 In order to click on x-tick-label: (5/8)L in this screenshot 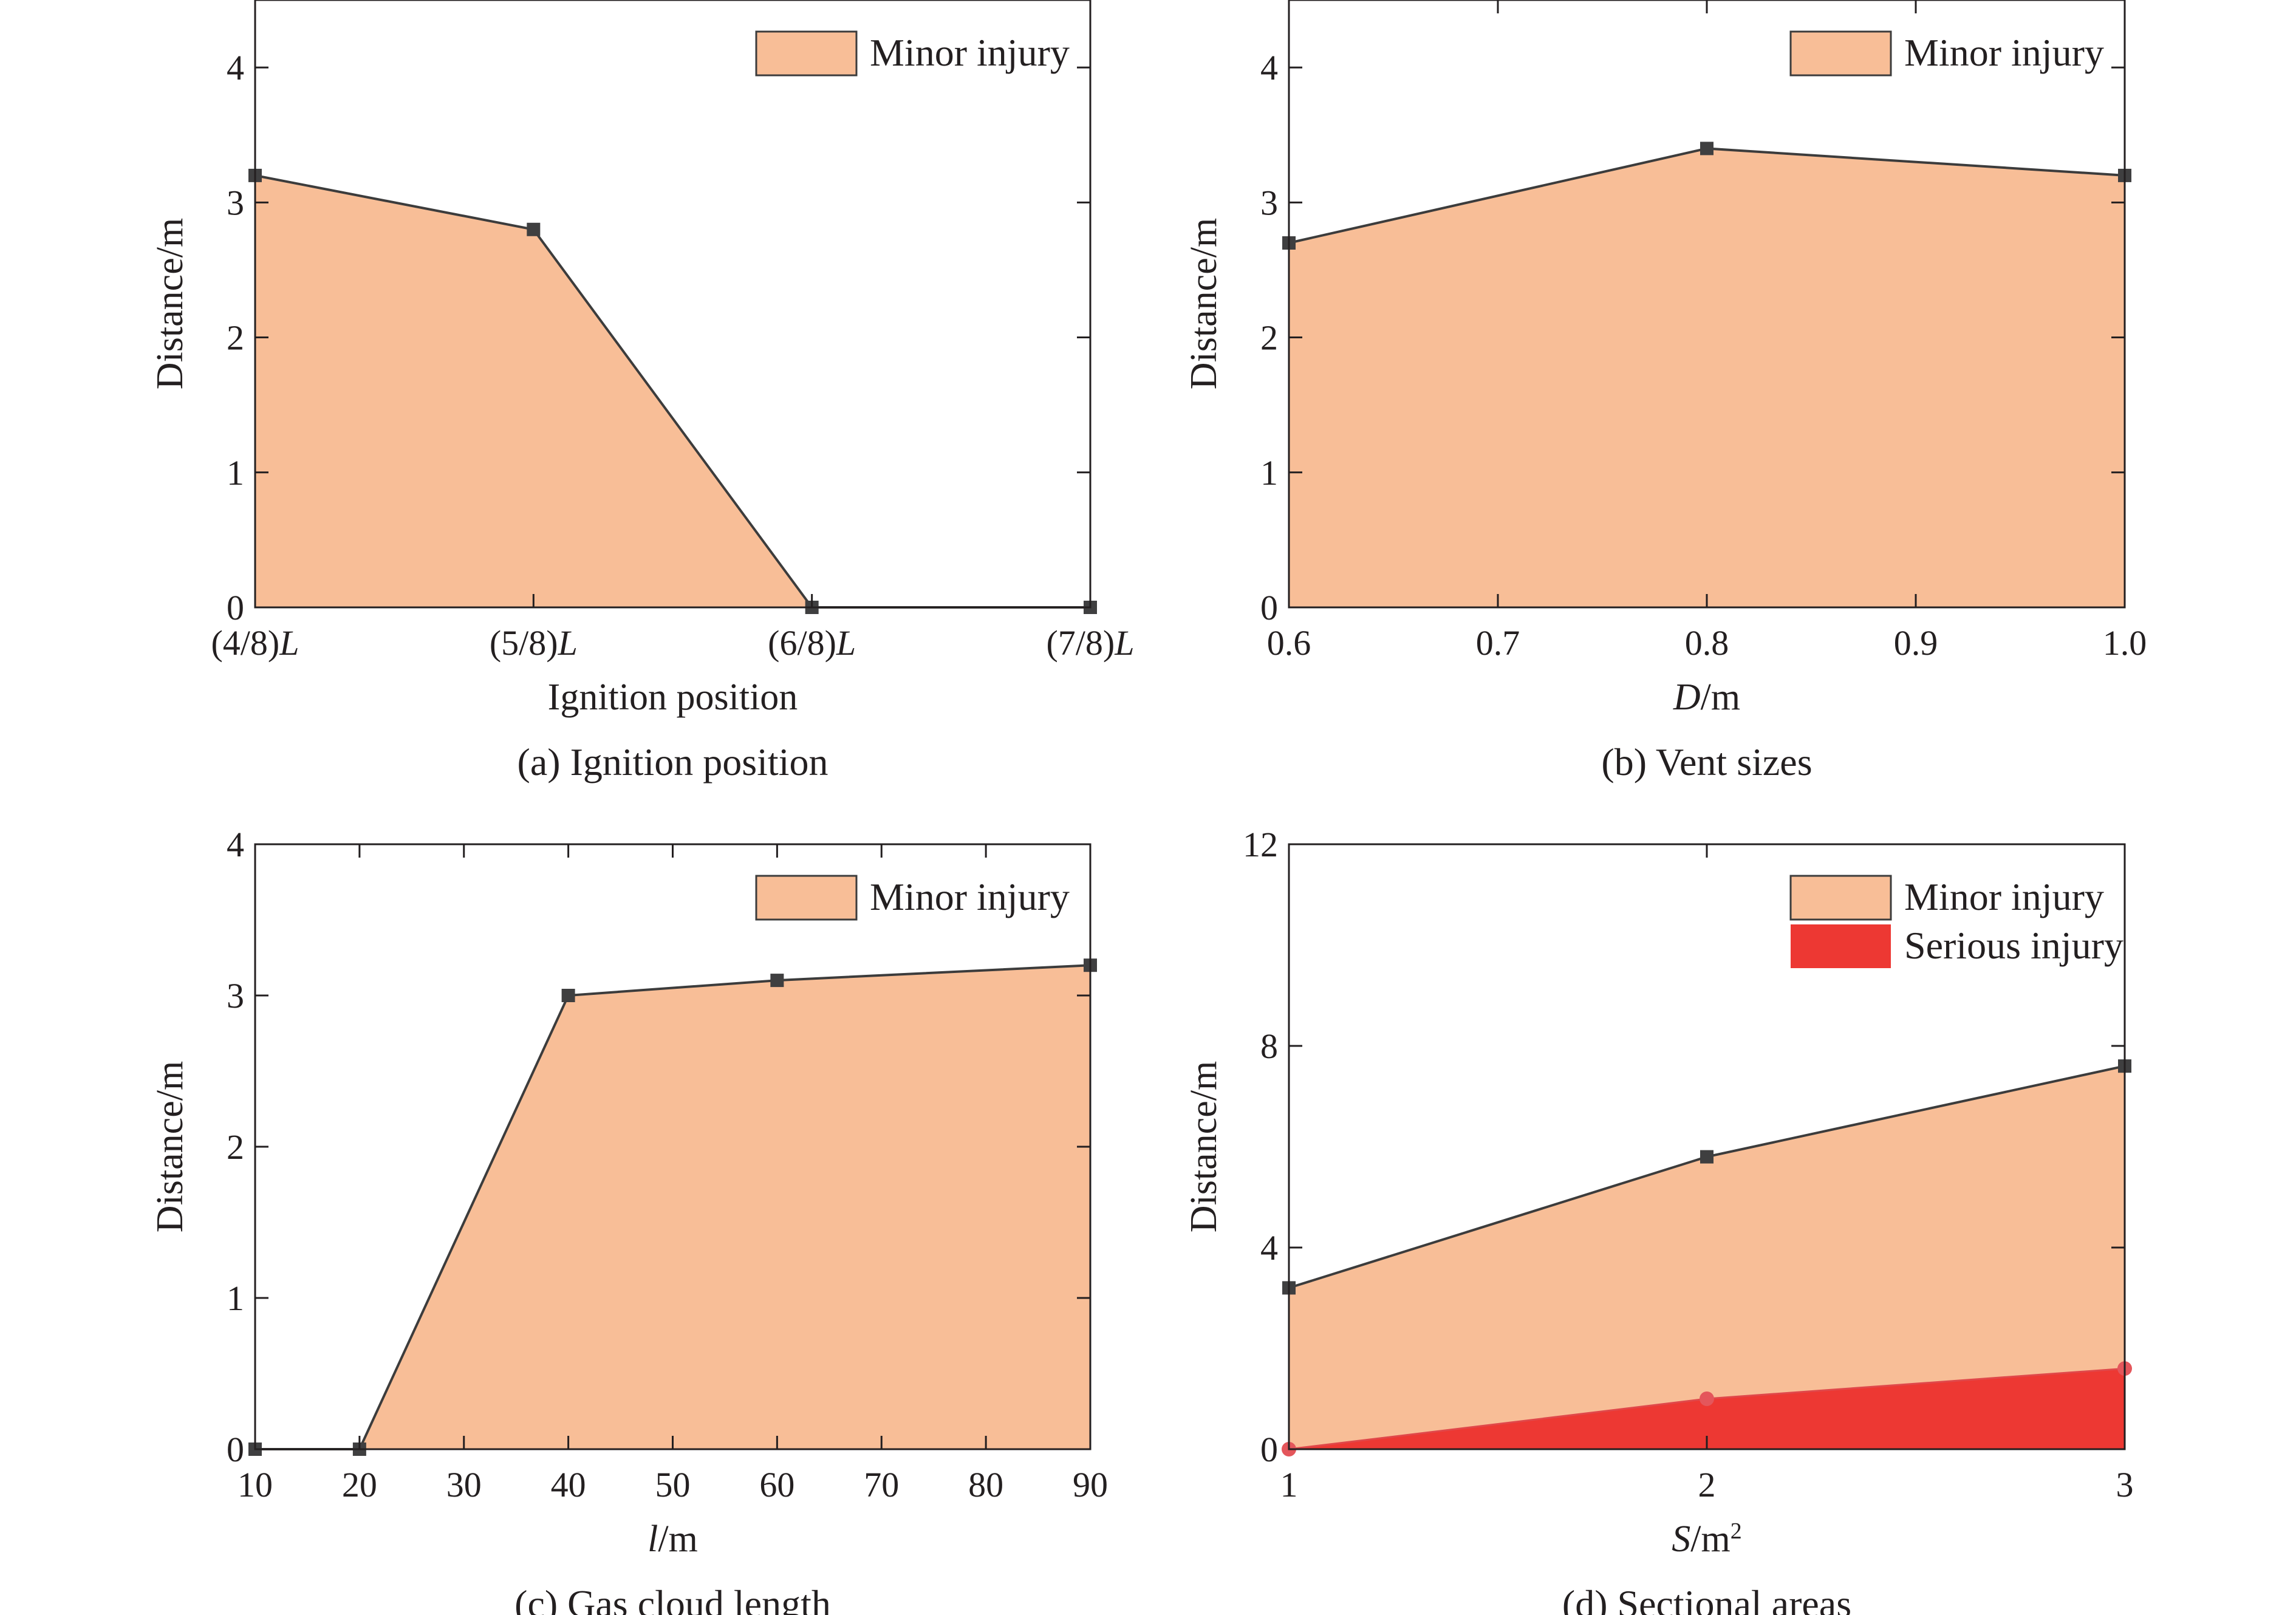, I will do `click(534, 643)`.